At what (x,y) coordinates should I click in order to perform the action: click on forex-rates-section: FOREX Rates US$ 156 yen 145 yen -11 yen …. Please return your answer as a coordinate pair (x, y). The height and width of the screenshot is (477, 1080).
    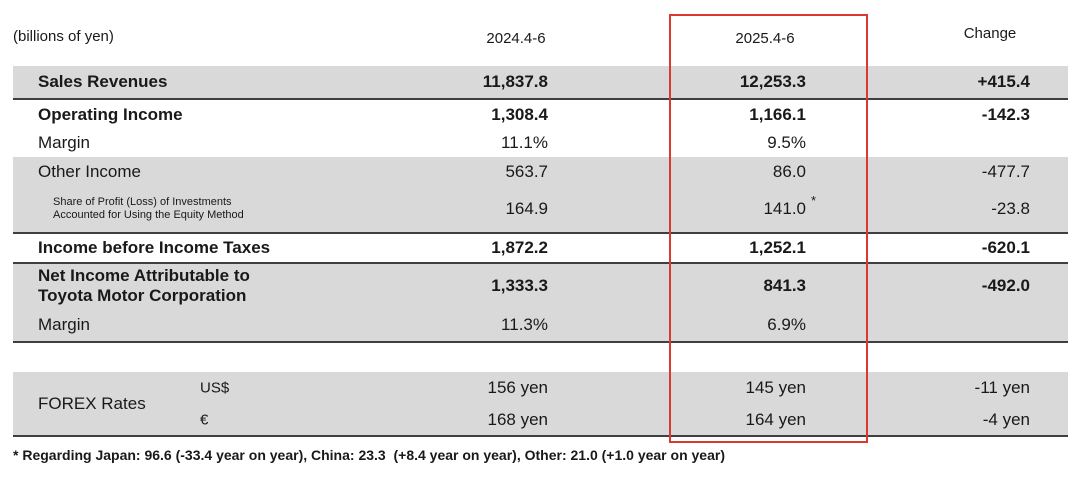
    Looking at the image, I should click on (540, 403).